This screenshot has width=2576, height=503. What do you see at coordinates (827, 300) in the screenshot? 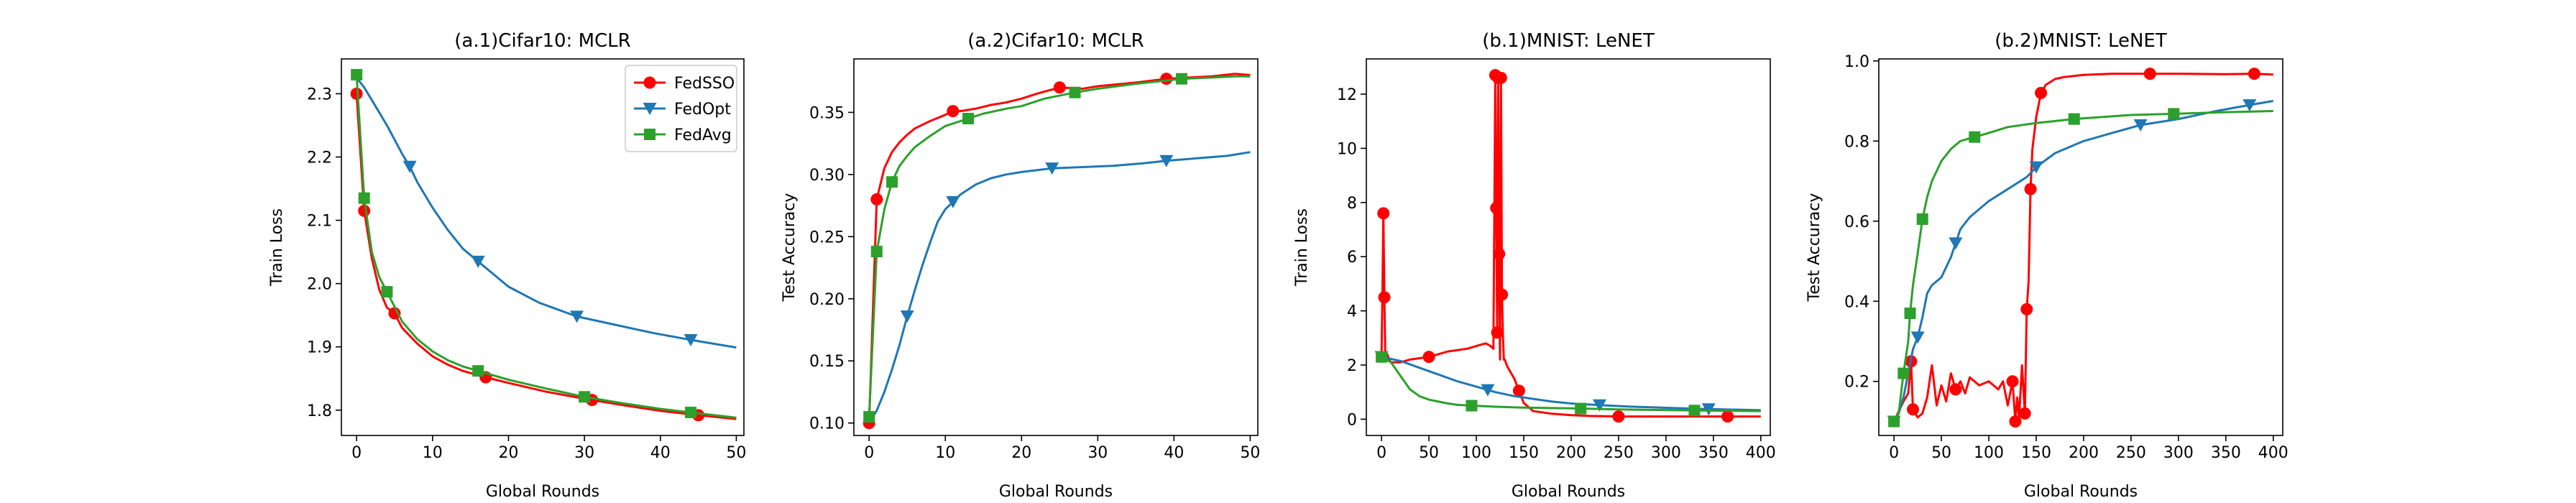
I see `y-tick-label-3: 0.20` at bounding box center [827, 300].